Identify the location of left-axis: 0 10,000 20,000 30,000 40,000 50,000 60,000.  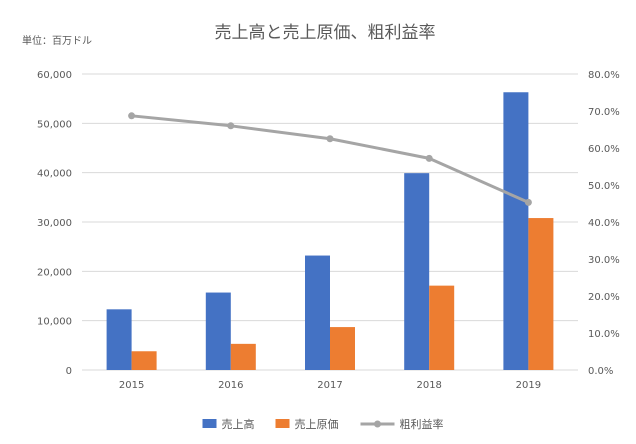
(54, 223).